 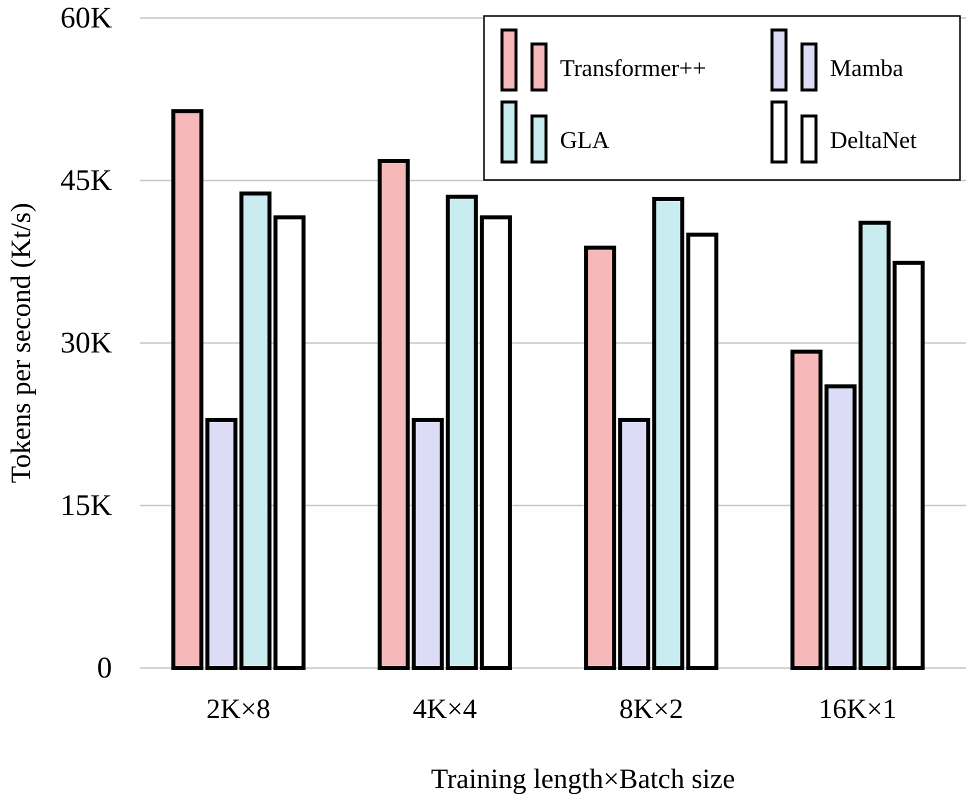 I want to click on y-tick-label: 30K, so click(x=86, y=343).